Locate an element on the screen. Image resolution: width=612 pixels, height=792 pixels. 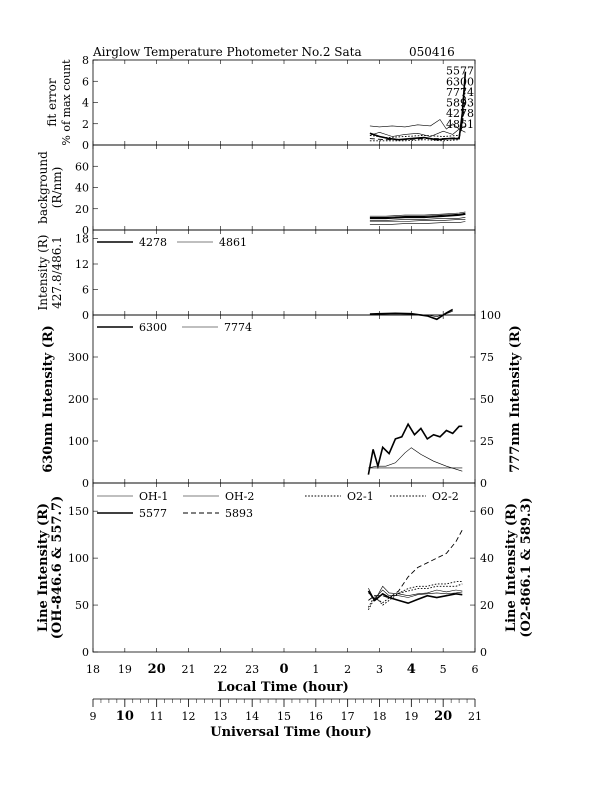
y-axis-label2-blue-intensity: 427.8/486.1 is located at coordinates (57, 272).